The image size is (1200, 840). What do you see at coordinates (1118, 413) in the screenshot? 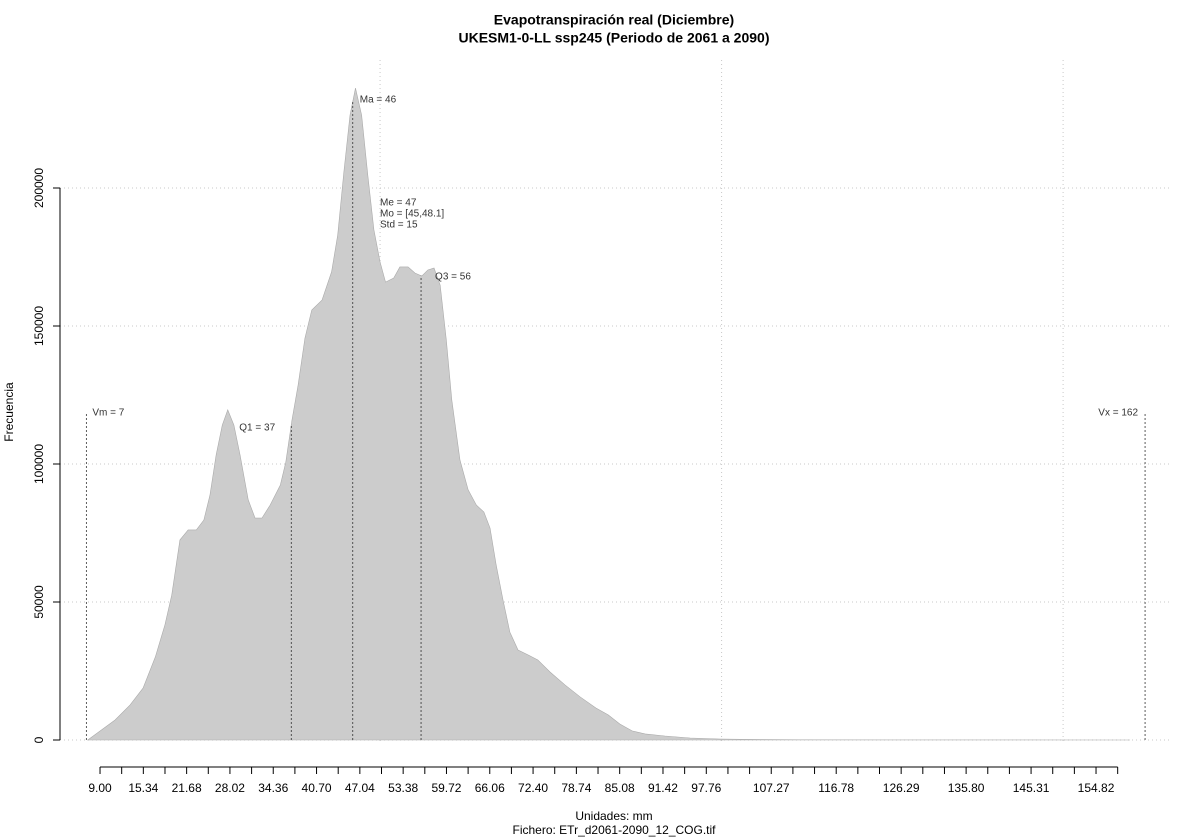
I see `marker-label: Vx = 162` at bounding box center [1118, 413].